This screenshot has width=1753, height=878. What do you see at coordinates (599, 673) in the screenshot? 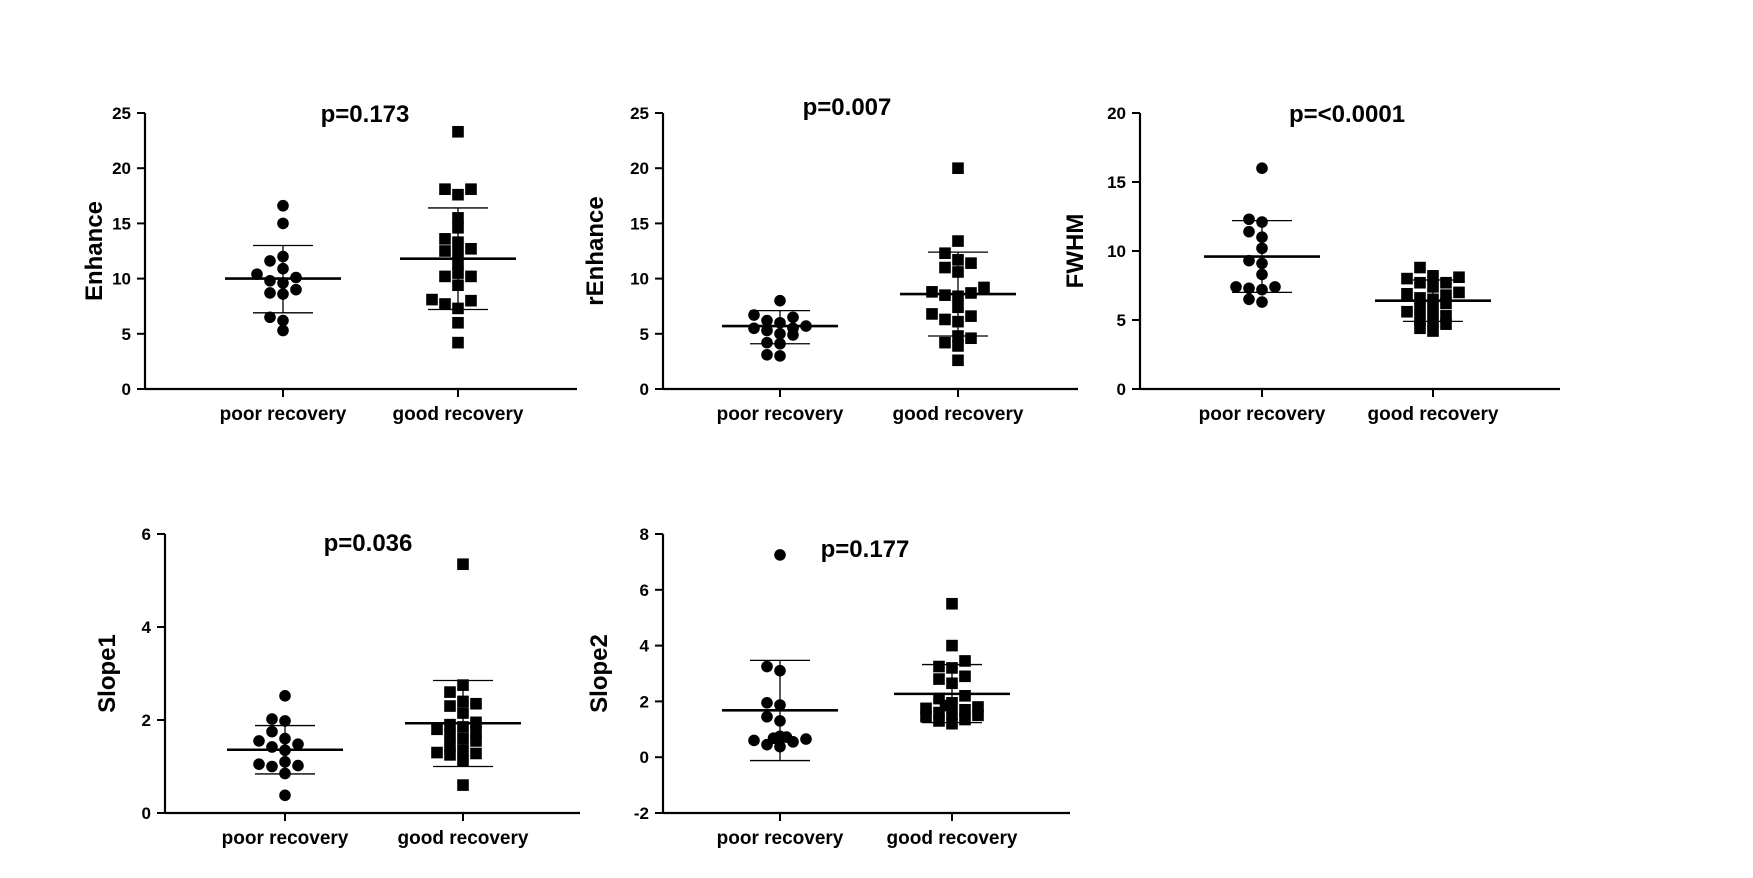
I see `y-axis-label: Slope2` at bounding box center [599, 673].